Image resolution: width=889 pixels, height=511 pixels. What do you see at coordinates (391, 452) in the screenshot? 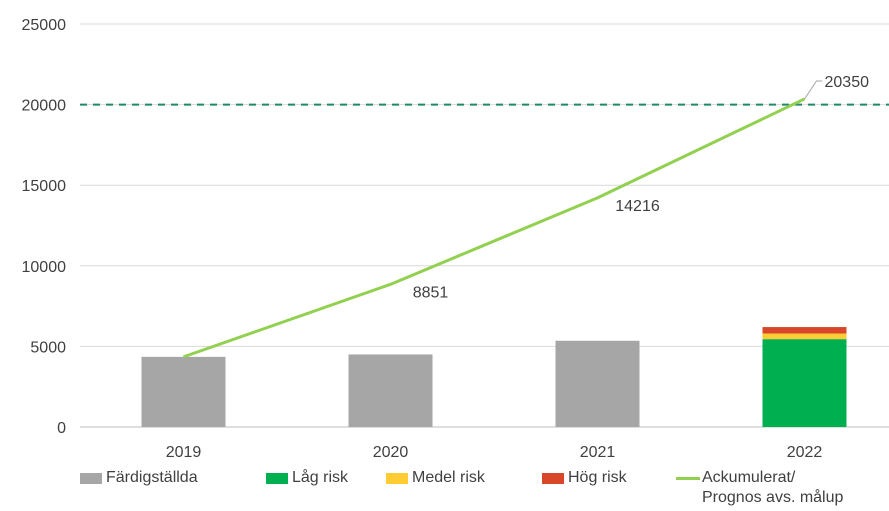
I see `x-tick-label: 2020` at bounding box center [391, 452].